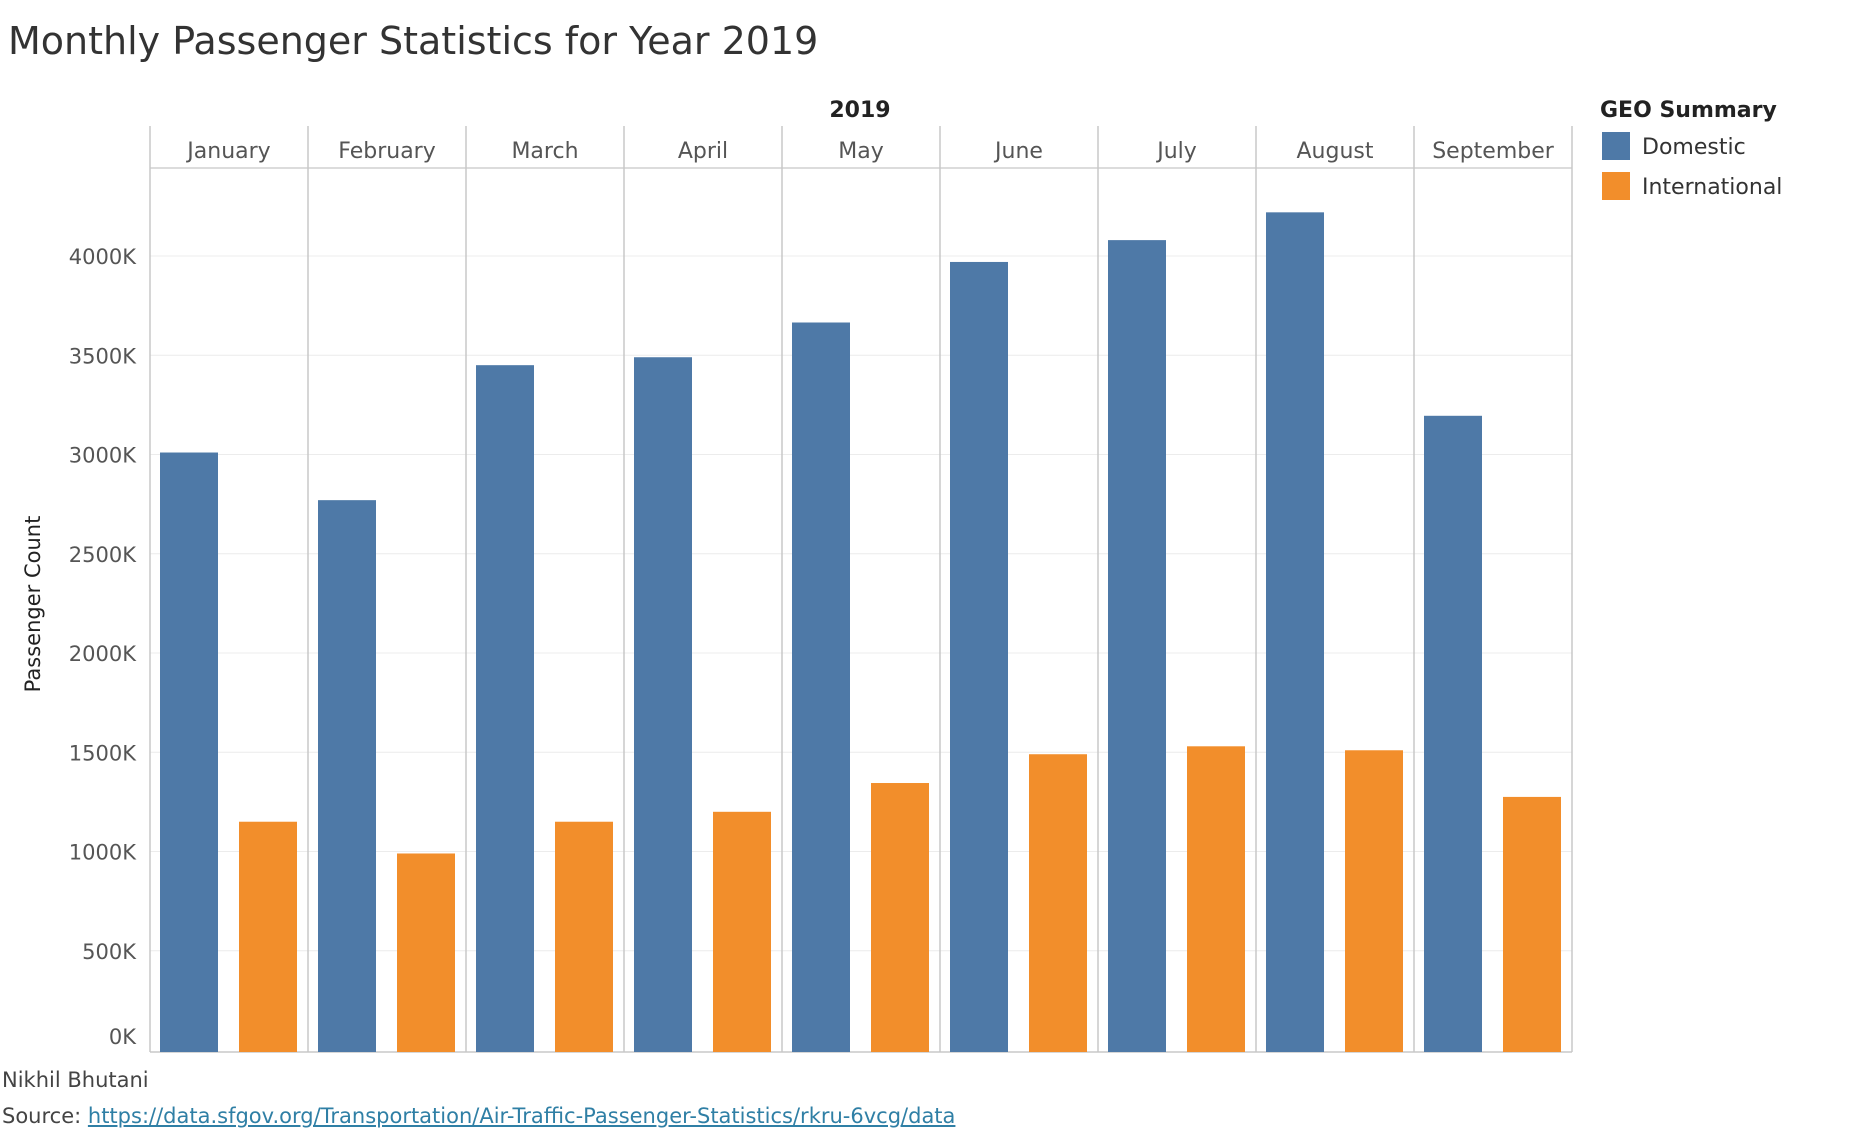 The image size is (1854, 1128). I want to click on source-prefix: Source:, so click(45, 1116).